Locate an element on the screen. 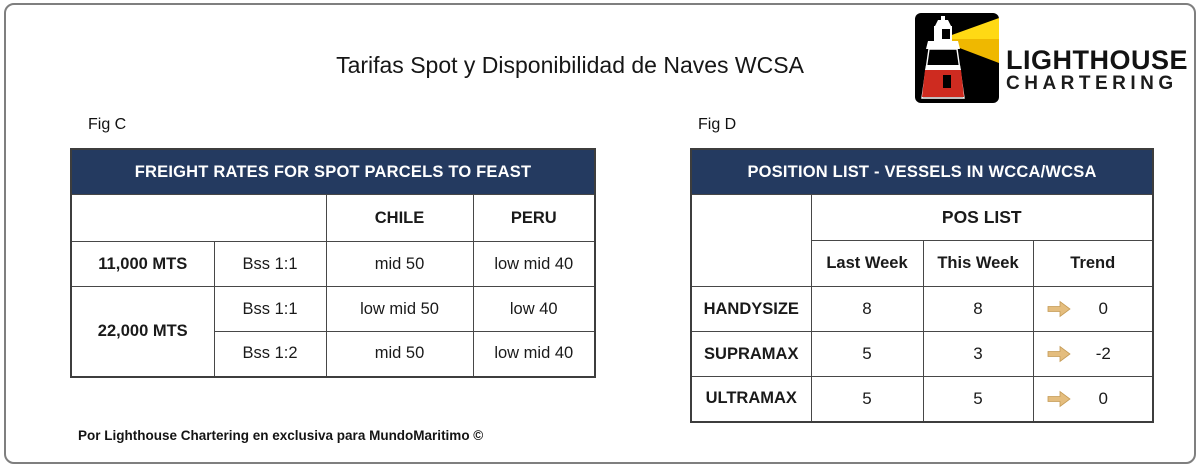 The height and width of the screenshot is (470, 1200). table-subheader-row: Last Week This Week Trend is located at coordinates (922, 263).